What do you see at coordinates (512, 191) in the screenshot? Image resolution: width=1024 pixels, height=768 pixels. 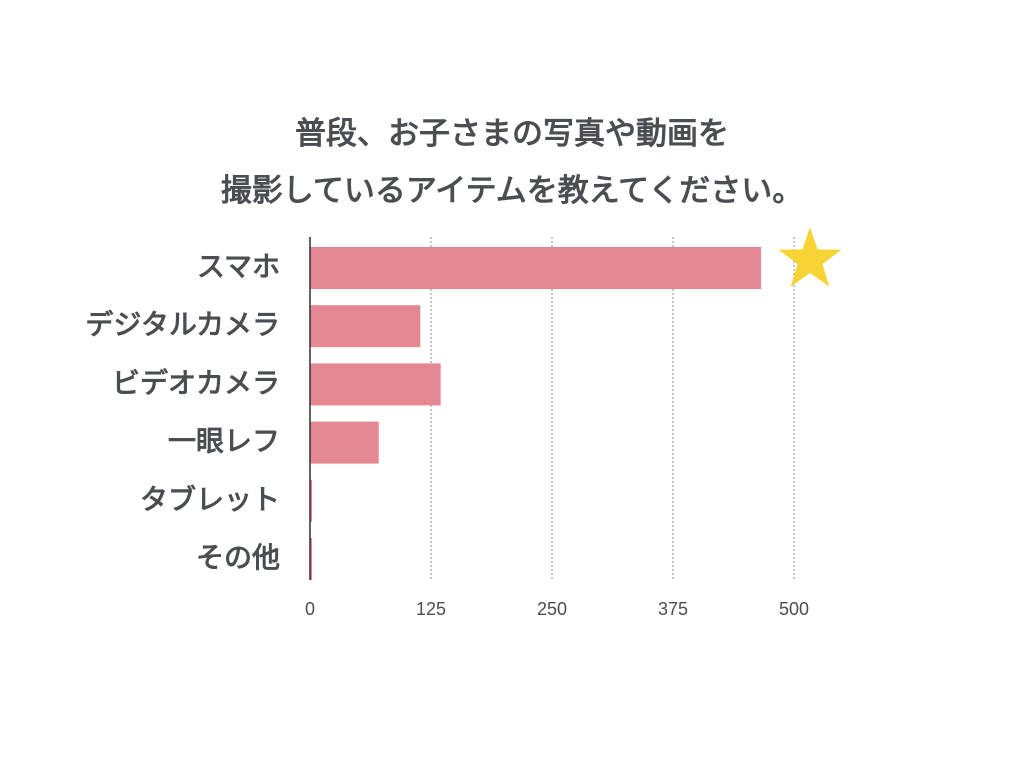 I see `chart-title-line-2: 撮影しているアイテムを教えてください。` at bounding box center [512, 191].